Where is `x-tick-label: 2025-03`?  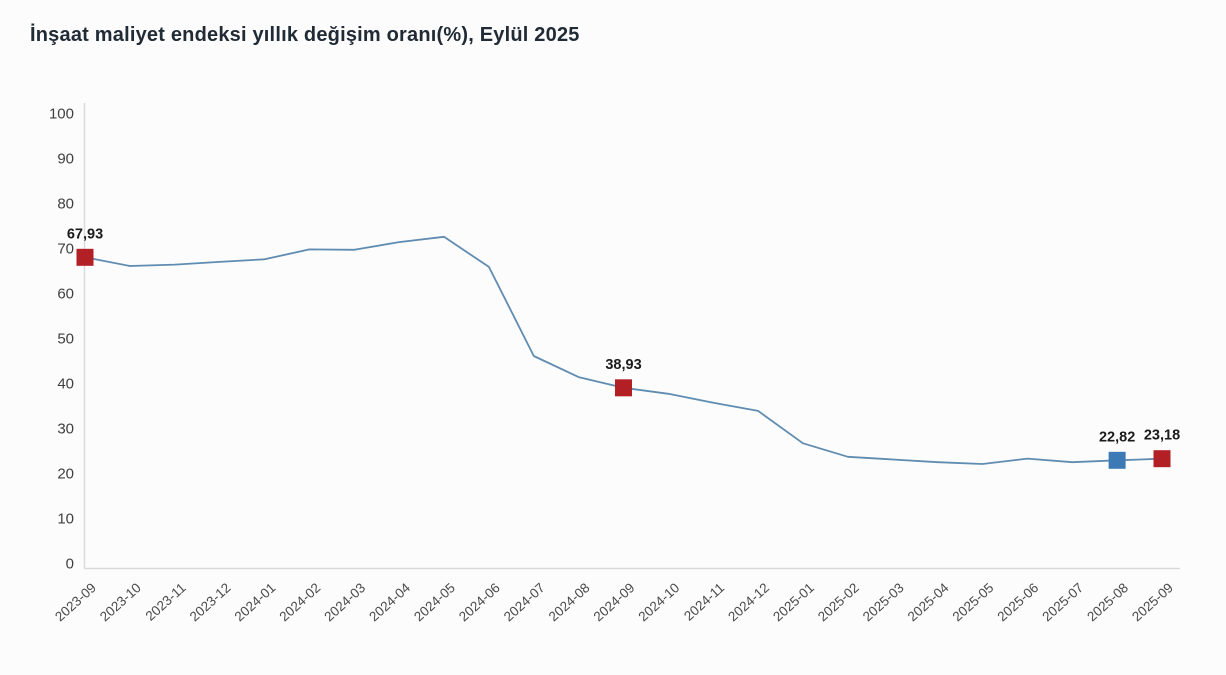
x-tick-label: 2025-03 is located at coordinates (883, 602).